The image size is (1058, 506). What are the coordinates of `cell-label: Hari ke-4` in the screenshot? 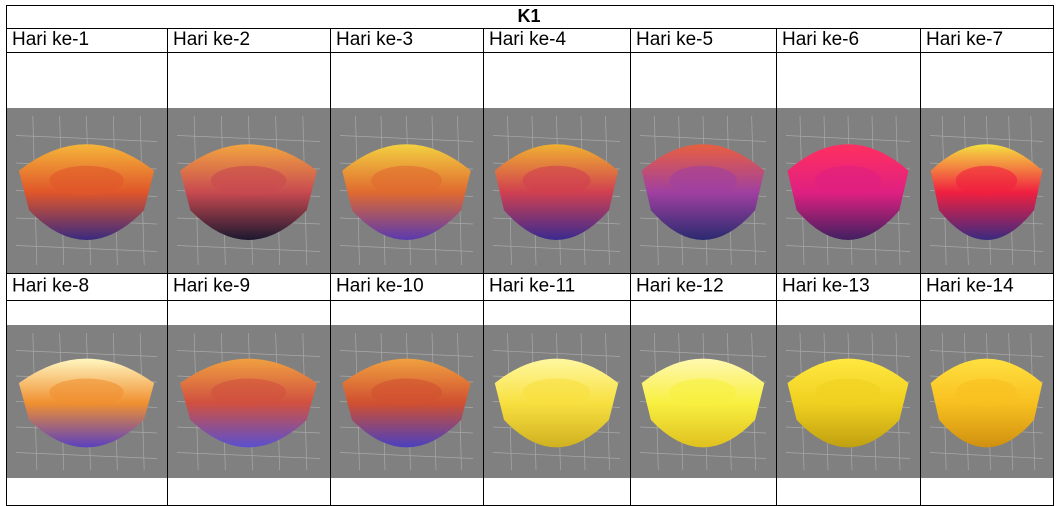 It's located at (528, 39).